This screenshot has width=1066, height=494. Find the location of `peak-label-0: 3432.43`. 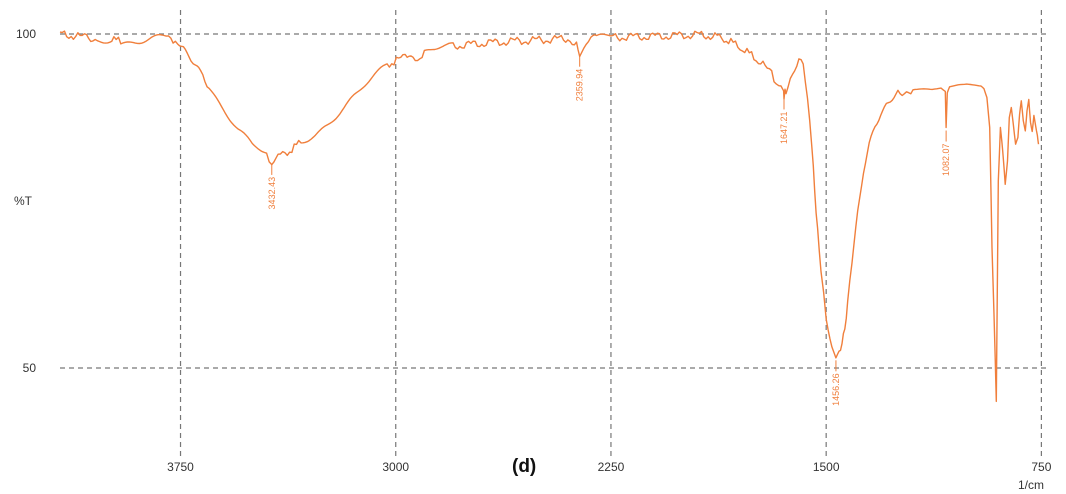

peak-label-0: 3432.43 is located at coordinates (272, 193).